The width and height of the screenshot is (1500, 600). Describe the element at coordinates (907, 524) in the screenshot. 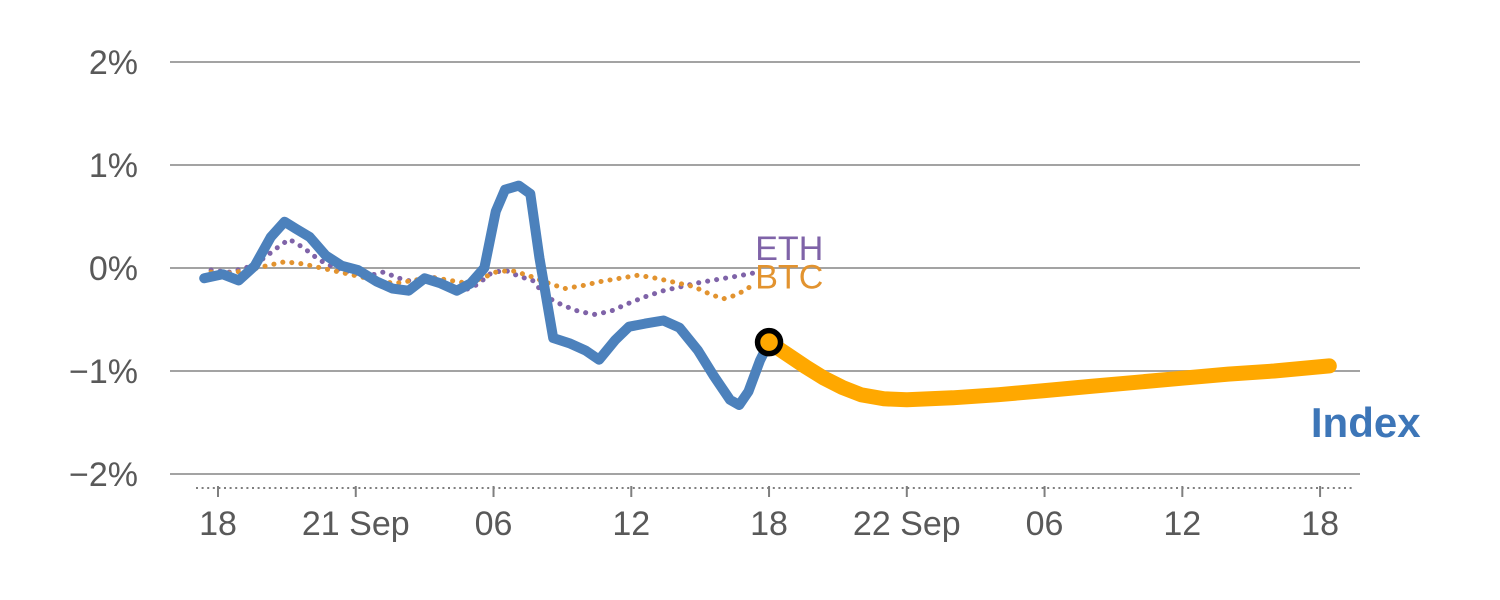

I see `x-axis-label: 22 Sep` at that location.